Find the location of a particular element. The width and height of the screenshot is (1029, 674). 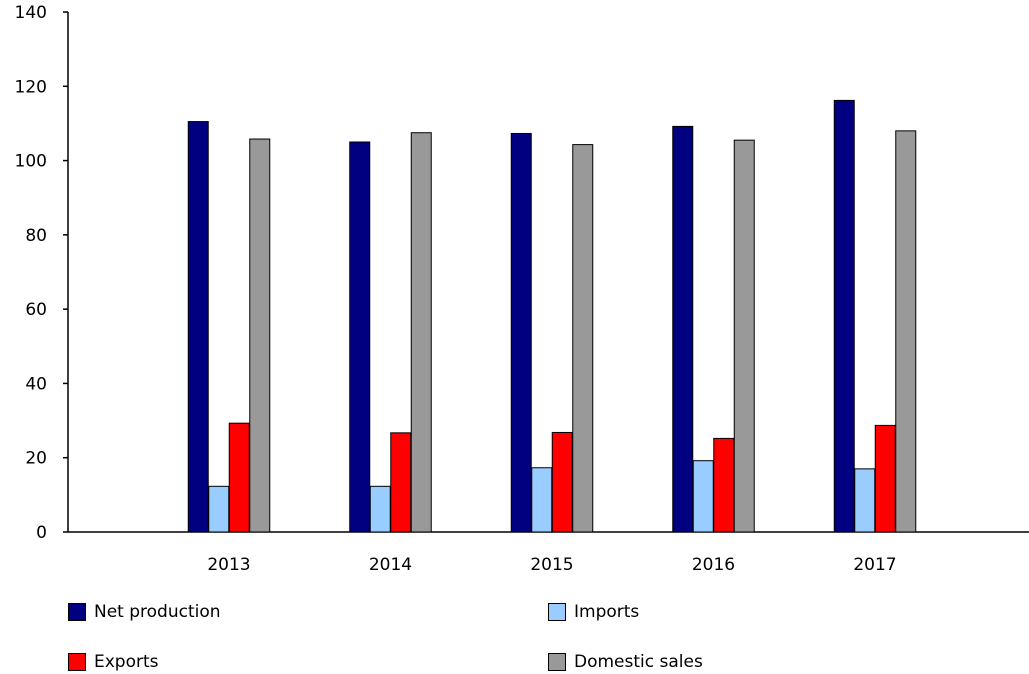

x-tick-label: 2017 is located at coordinates (874, 565).